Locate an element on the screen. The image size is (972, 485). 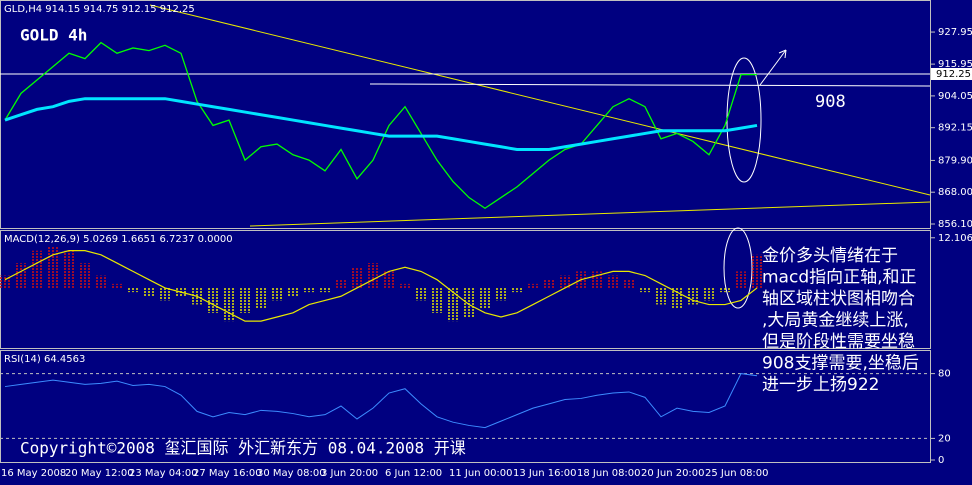
x-tick-label: 20 May 12:00 is located at coordinates (99, 473).